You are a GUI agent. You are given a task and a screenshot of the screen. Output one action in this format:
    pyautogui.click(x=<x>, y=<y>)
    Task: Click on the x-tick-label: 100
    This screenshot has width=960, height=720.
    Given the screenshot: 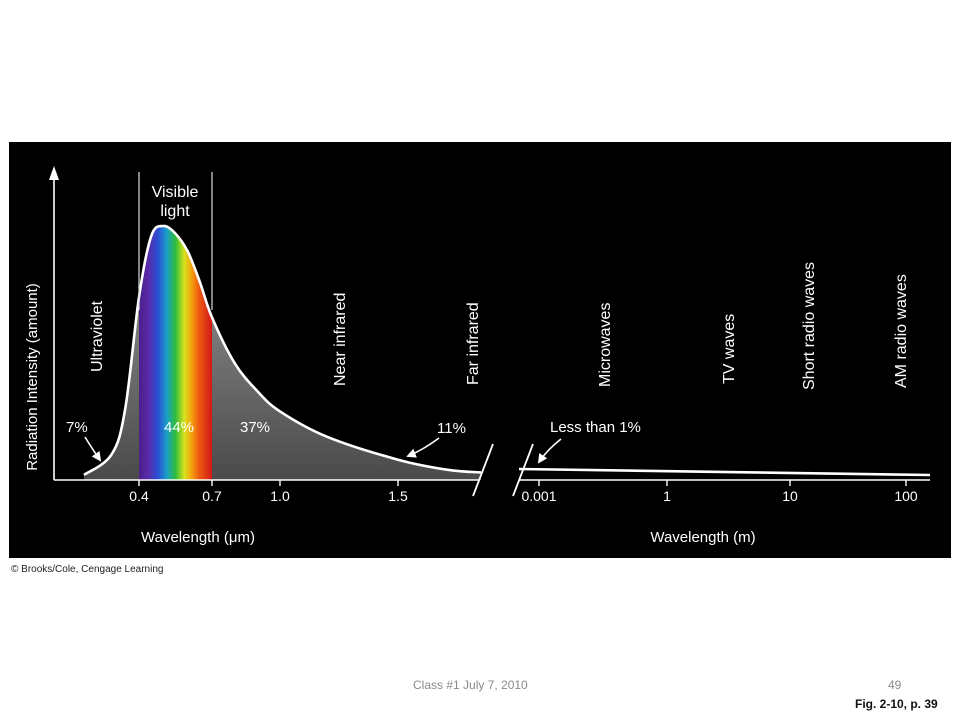 What is the action you would take?
    pyautogui.click(x=906, y=496)
    